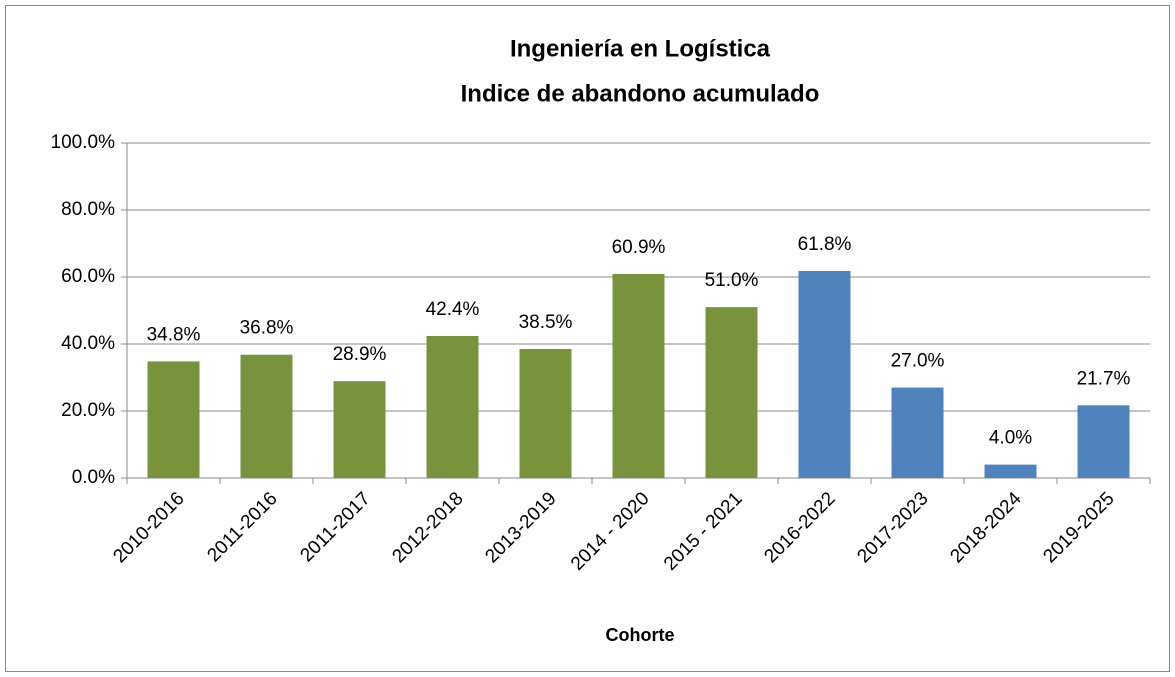  What do you see at coordinates (83, 142) in the screenshot?
I see `y-tick-label: 100.0%` at bounding box center [83, 142].